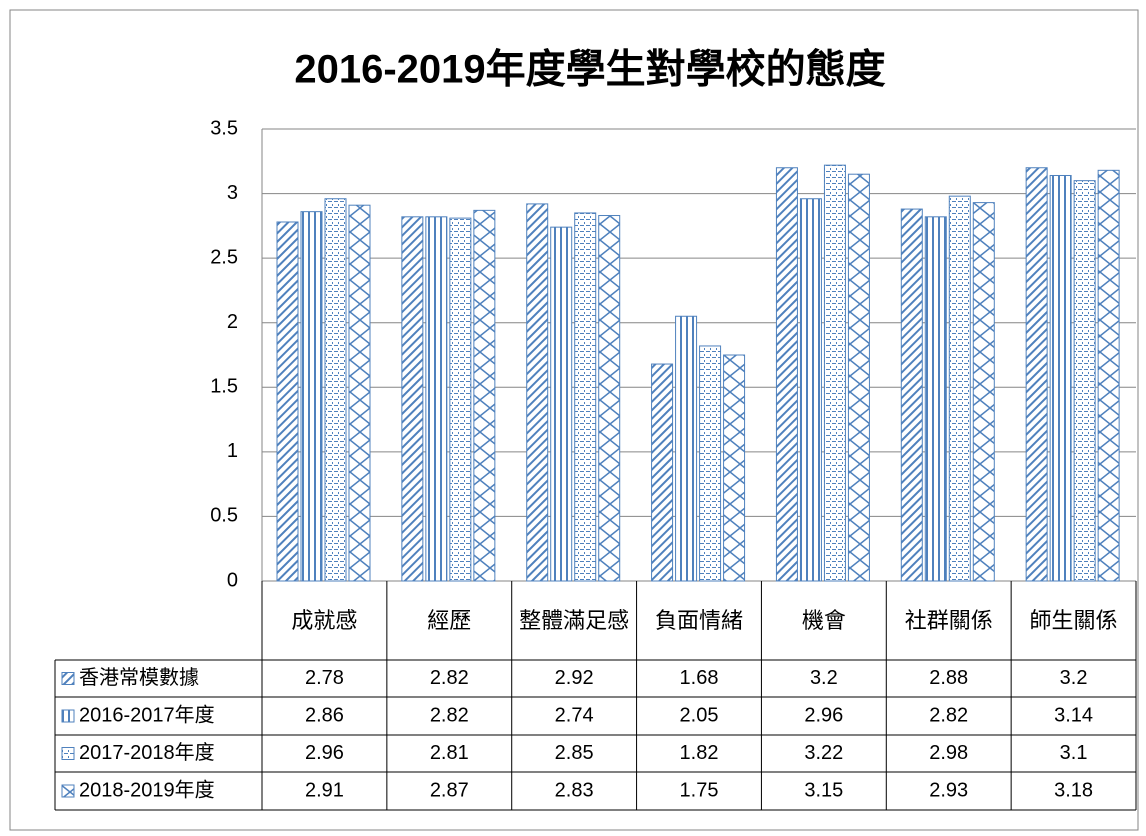  I want to click on y-tick-label: 1.5, so click(224, 387).